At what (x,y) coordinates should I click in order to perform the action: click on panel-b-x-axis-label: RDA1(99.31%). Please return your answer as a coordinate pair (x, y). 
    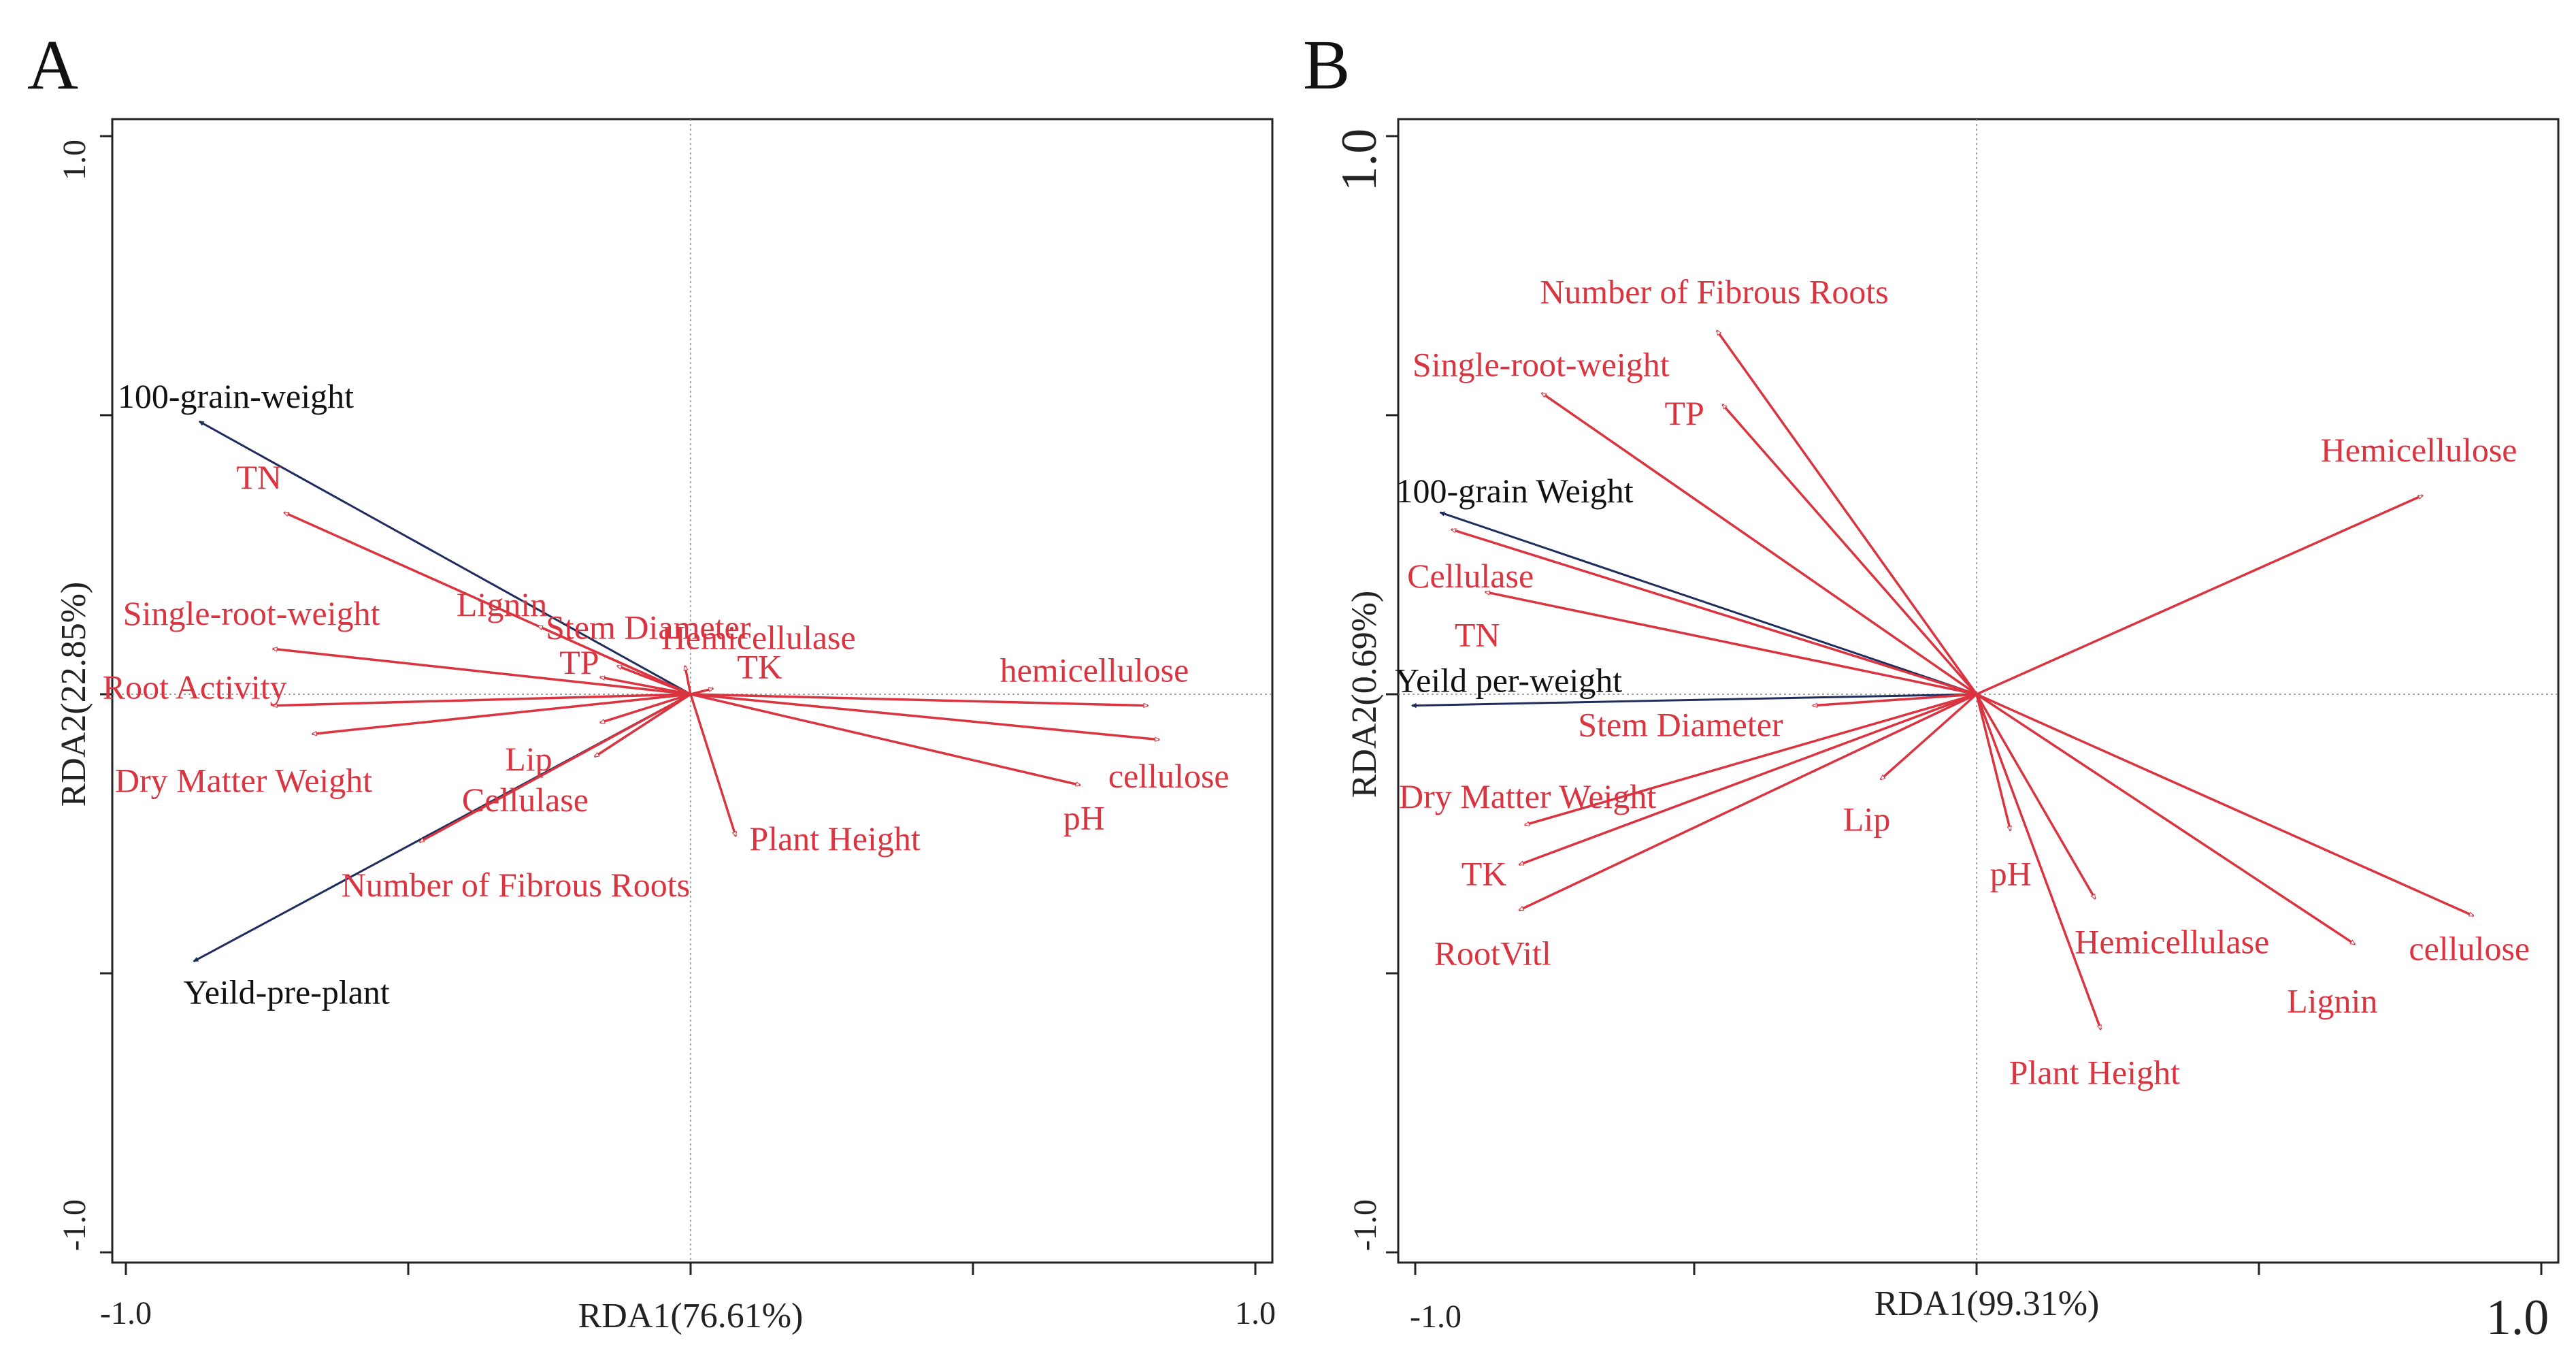
    Looking at the image, I should click on (1988, 1303).